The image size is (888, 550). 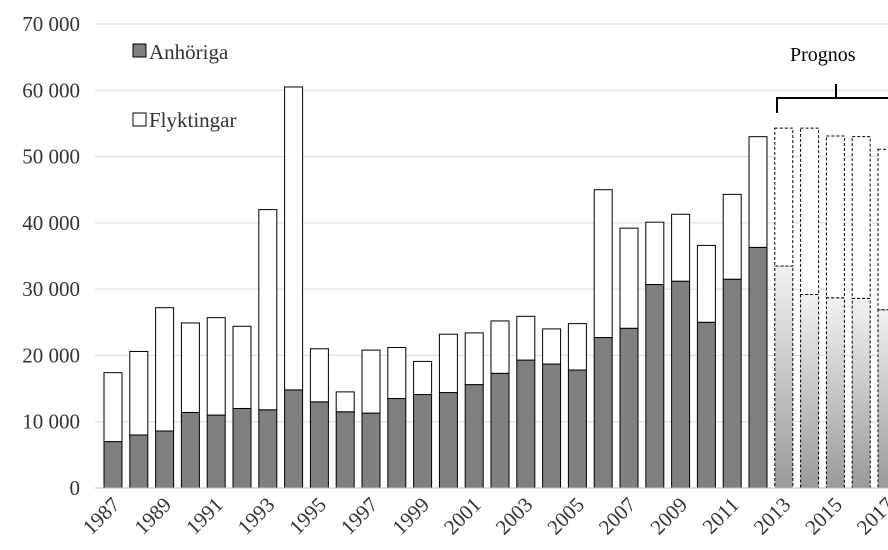 I want to click on bar-flyktingar-1989, so click(x=165, y=369).